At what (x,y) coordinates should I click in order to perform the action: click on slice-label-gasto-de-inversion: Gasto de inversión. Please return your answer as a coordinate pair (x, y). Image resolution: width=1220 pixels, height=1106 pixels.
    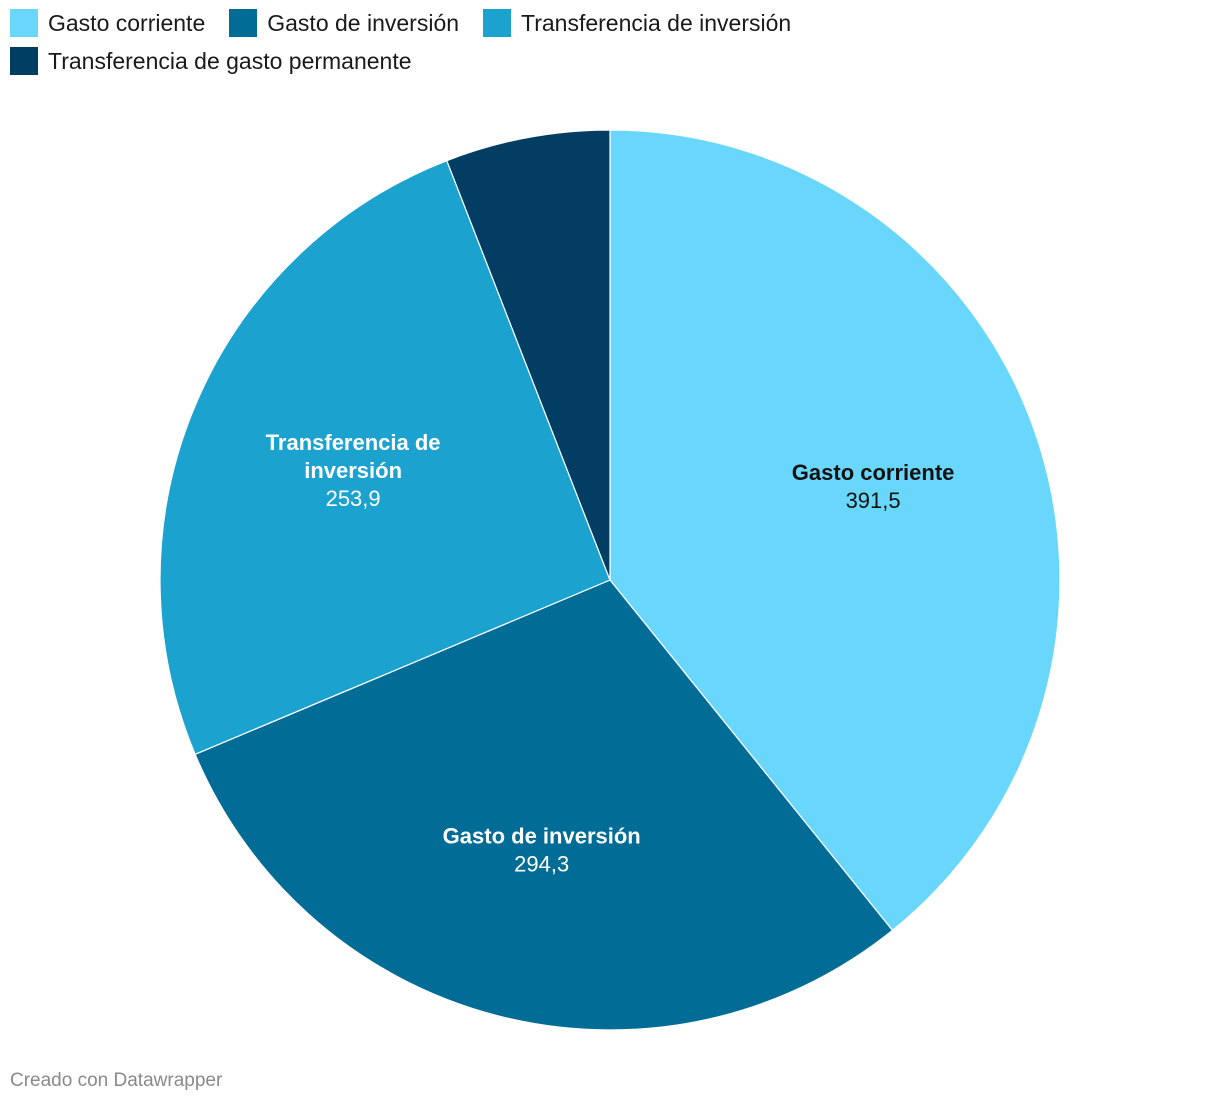
    Looking at the image, I should click on (542, 836).